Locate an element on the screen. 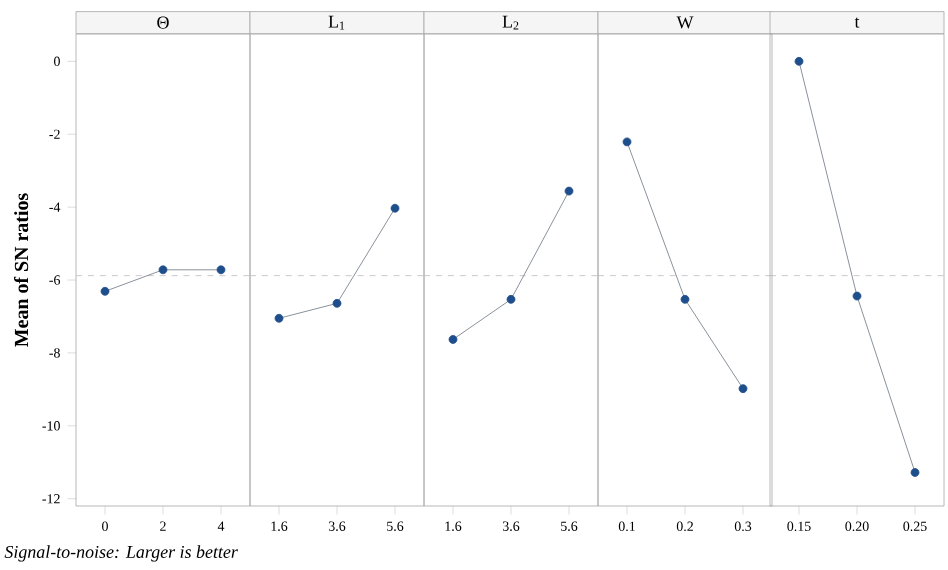 This screenshot has width=948, height=570. y-axis-title: Mean of SN ratios is located at coordinates (21, 270).